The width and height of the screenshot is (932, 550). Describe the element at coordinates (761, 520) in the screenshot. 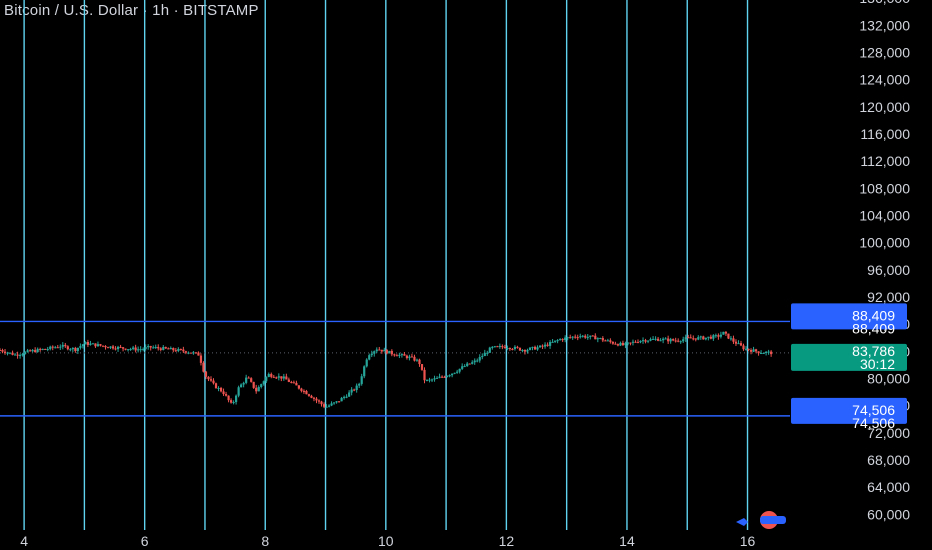

I see `replay-icon` at that location.